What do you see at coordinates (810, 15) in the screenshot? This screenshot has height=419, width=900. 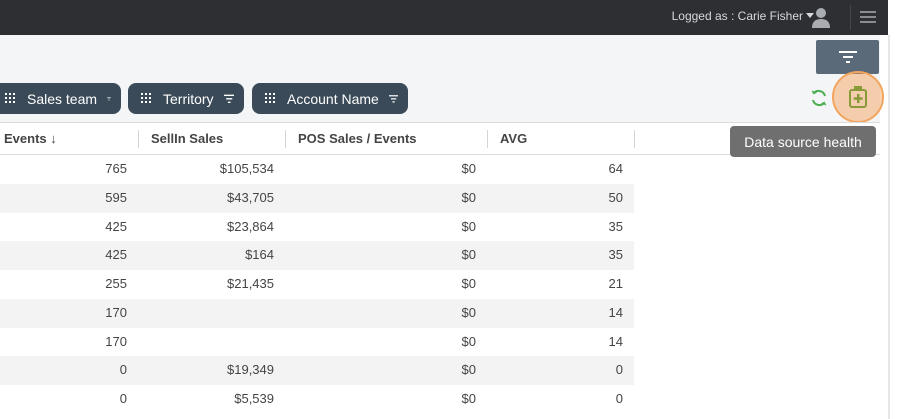 I see `caret-down-icon` at bounding box center [810, 15].